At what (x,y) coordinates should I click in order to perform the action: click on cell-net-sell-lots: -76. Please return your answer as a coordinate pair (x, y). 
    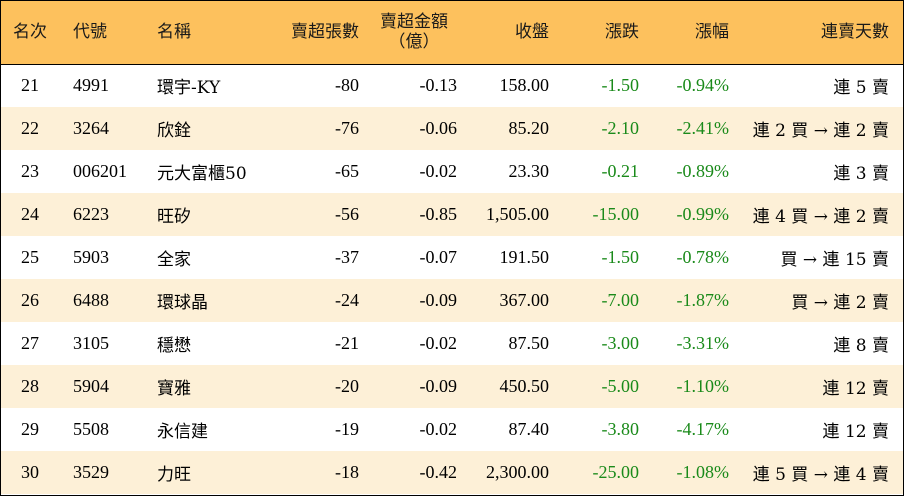
    Looking at the image, I should click on (347, 128).